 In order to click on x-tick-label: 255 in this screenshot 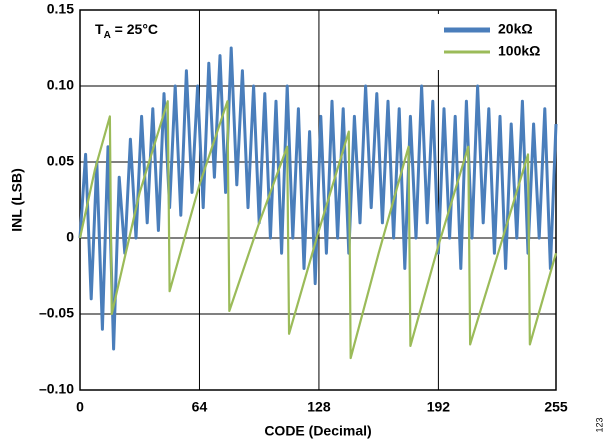, I will do `click(556, 407)`.